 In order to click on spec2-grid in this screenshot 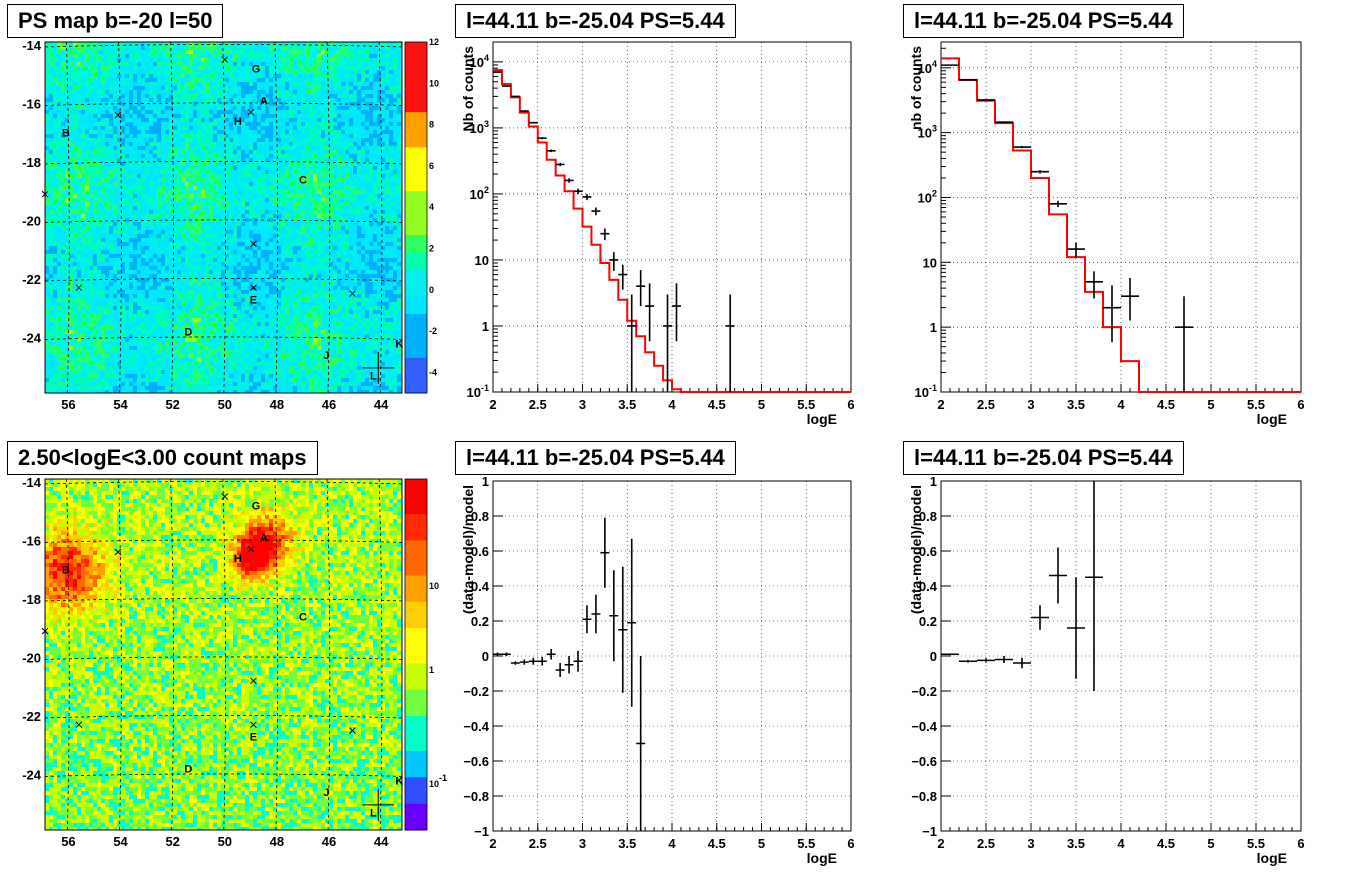, I will do `click(1121, 217)`.